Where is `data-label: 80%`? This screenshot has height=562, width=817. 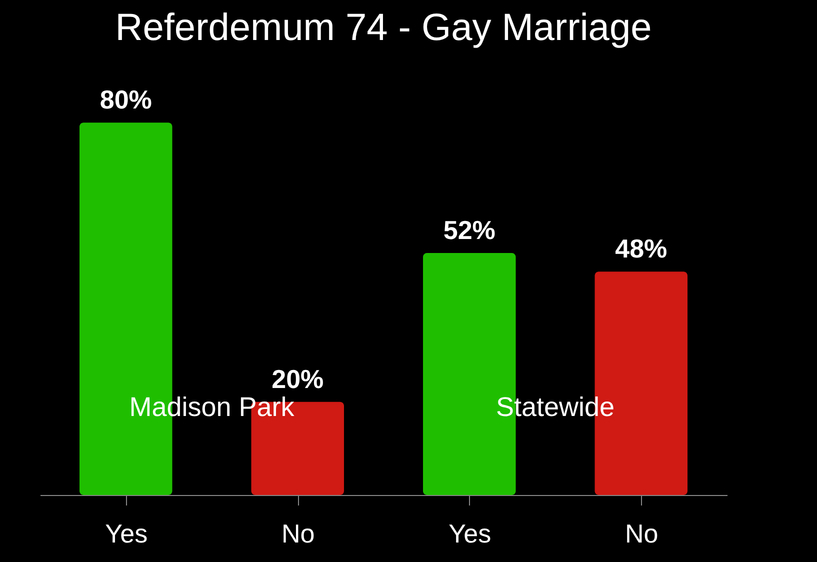
data-label: 80% is located at coordinates (126, 99).